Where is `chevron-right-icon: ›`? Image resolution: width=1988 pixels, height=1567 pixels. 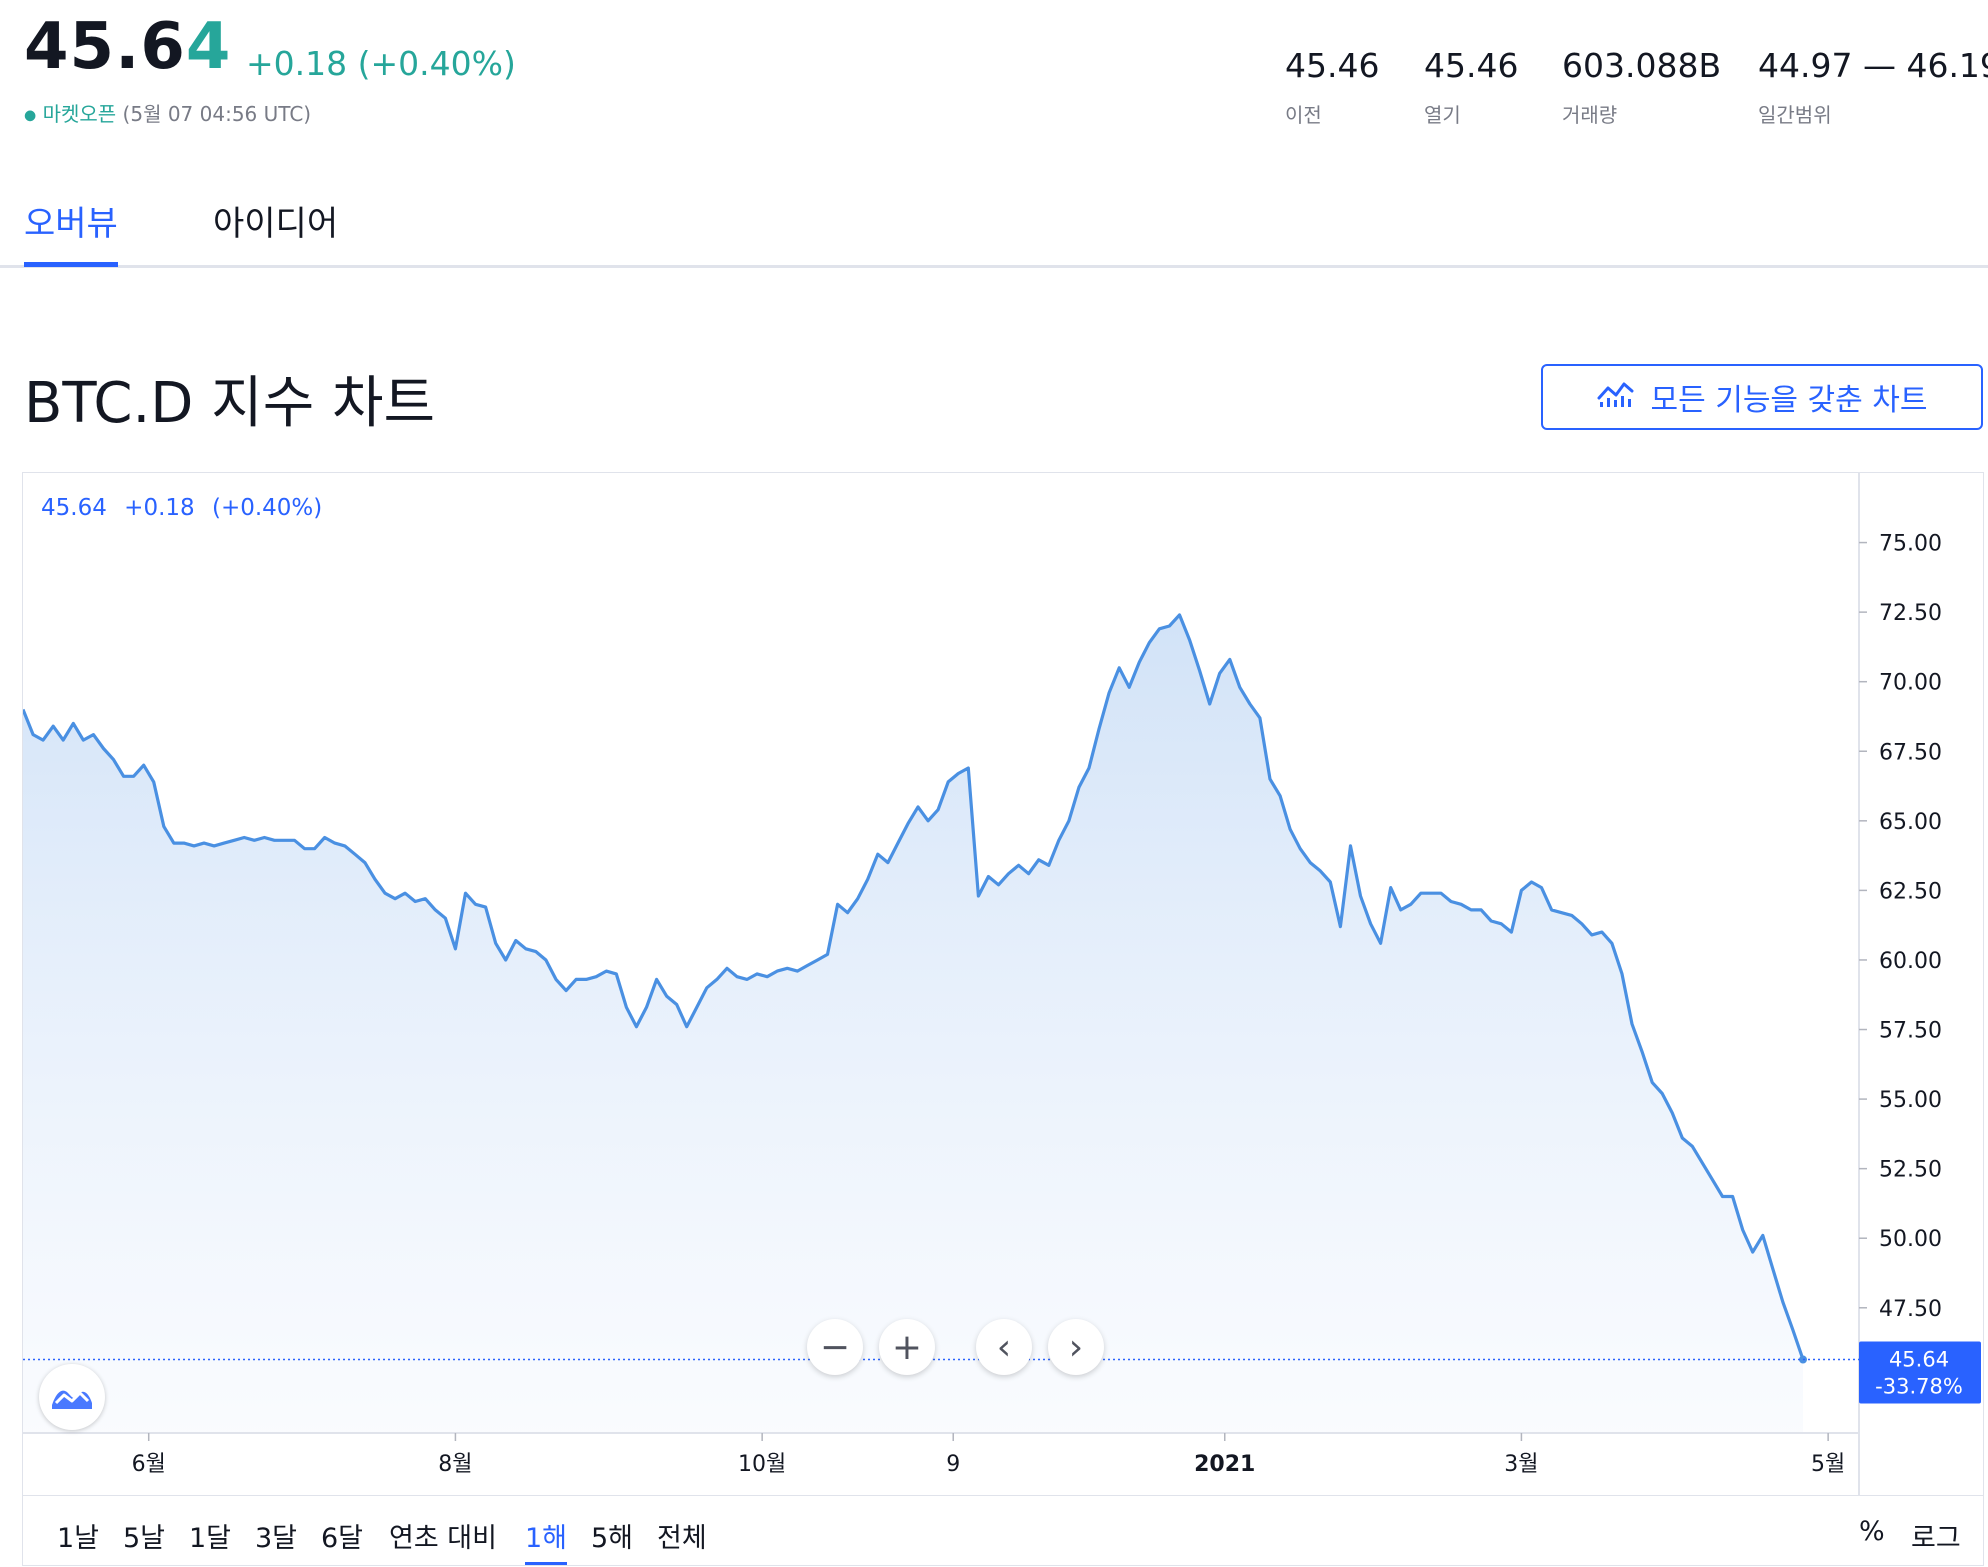
chevron-right-icon: › is located at coordinates (1076, 1347).